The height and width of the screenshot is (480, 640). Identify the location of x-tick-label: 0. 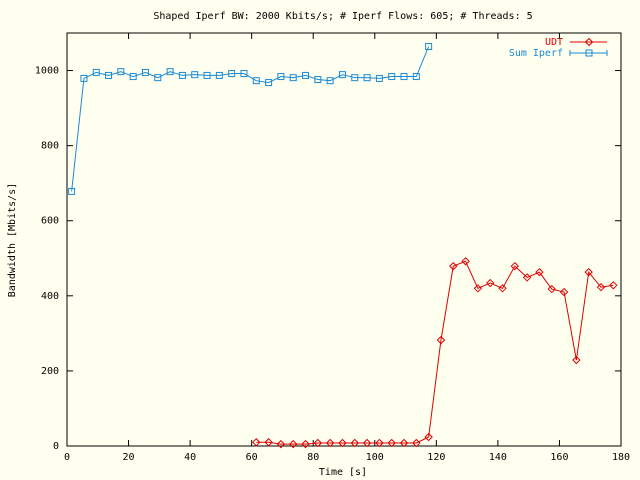
(67, 457).